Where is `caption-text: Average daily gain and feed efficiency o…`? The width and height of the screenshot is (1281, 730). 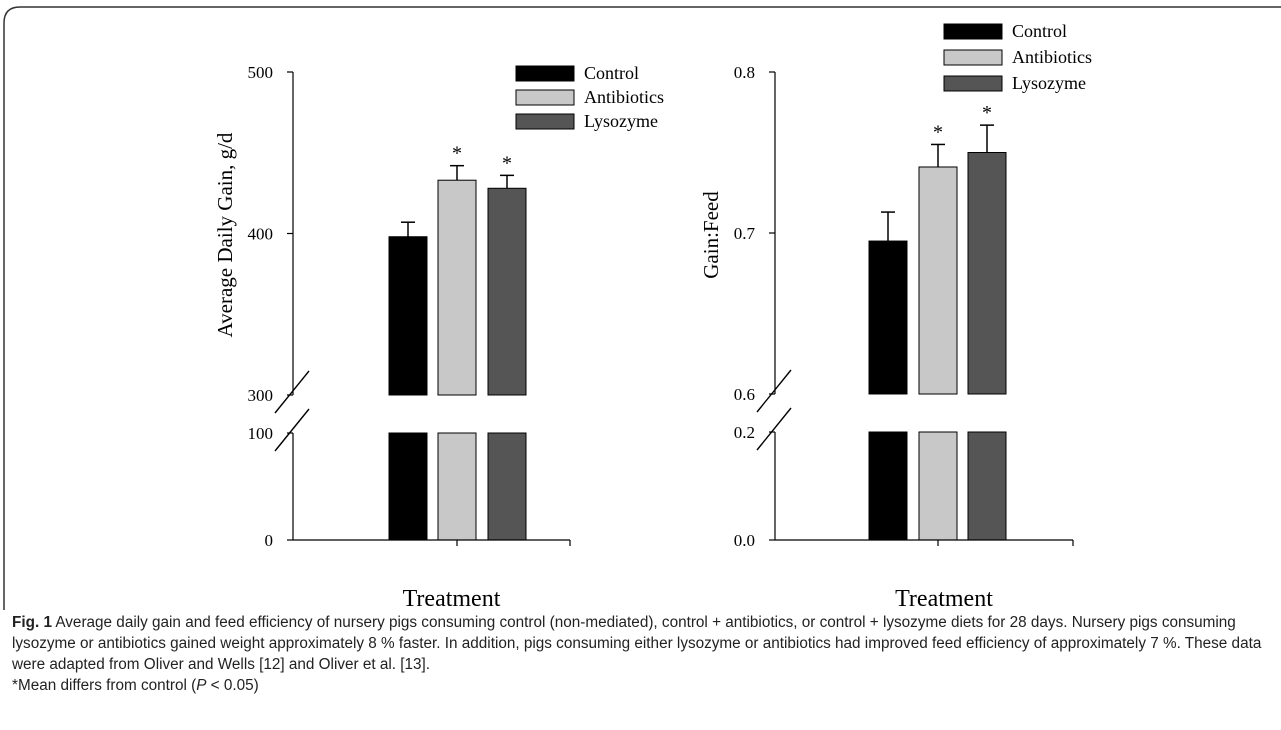
caption-text: Average daily gain and feed efficiency o… is located at coordinates (637, 643).